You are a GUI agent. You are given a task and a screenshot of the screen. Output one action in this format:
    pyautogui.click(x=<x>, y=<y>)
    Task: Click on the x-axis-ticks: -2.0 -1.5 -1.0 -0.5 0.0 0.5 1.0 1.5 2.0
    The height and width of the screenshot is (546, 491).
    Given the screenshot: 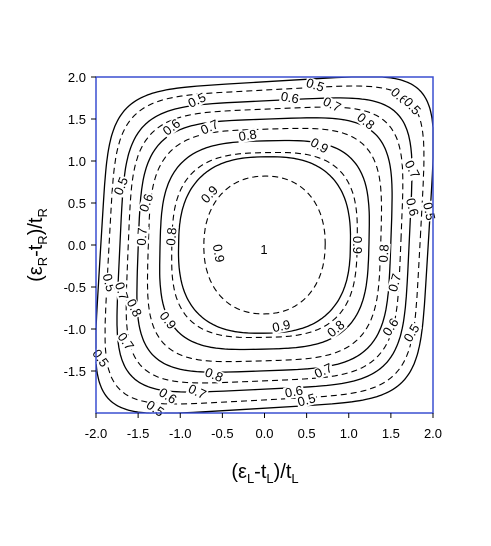 What is the action you would take?
    pyautogui.click(x=263, y=427)
    